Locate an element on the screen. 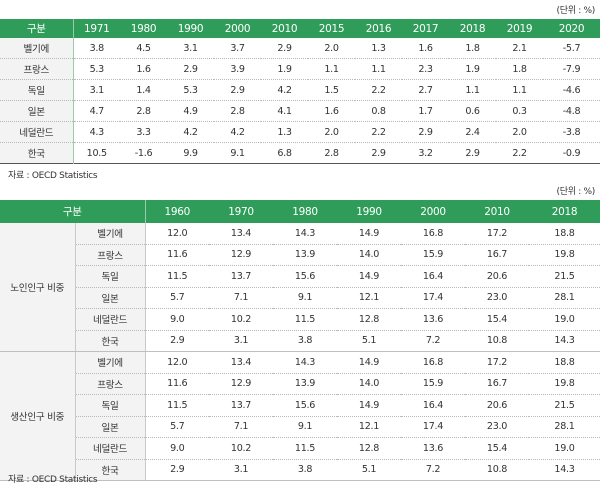  table1-header-year: 2019 is located at coordinates (519, 28).